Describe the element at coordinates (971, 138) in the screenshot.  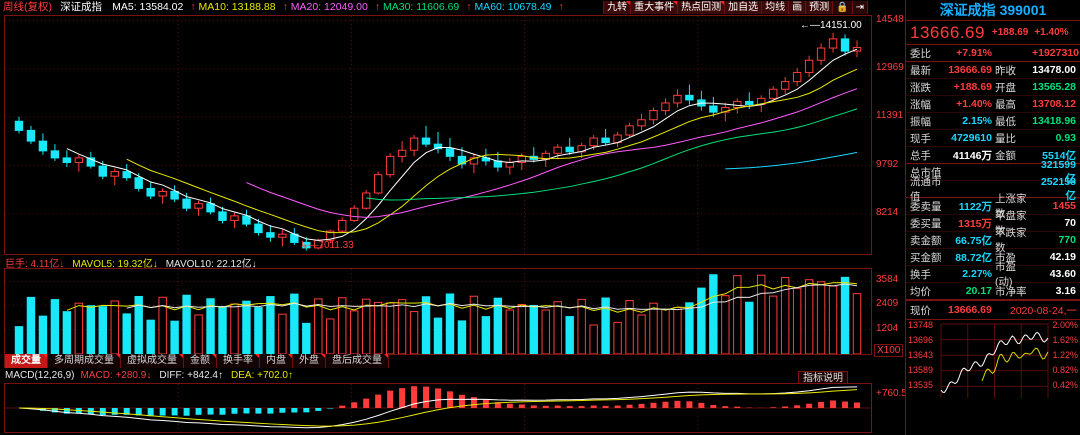
I see `quote-value: 4729610` at that location.